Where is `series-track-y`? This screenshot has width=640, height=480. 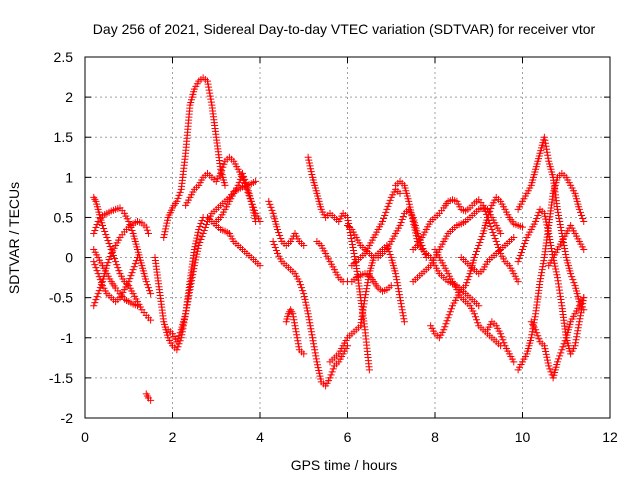 series-track-y is located at coordinates (468, 298).